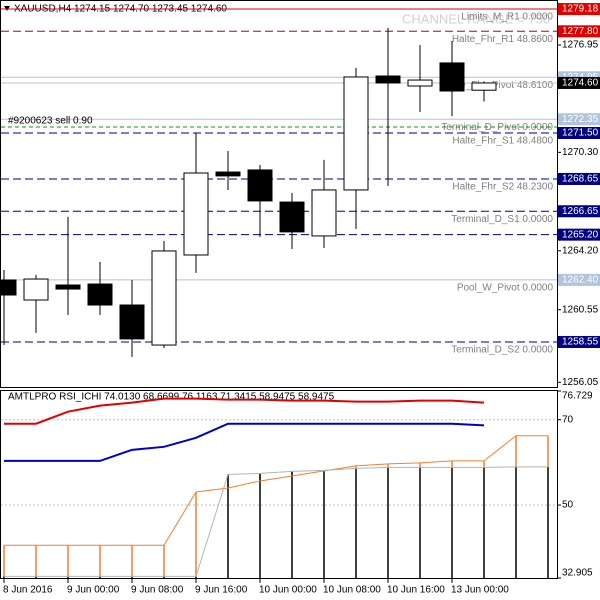  I want to click on x-tick-label: 9 Jun 00:00, so click(93, 590).